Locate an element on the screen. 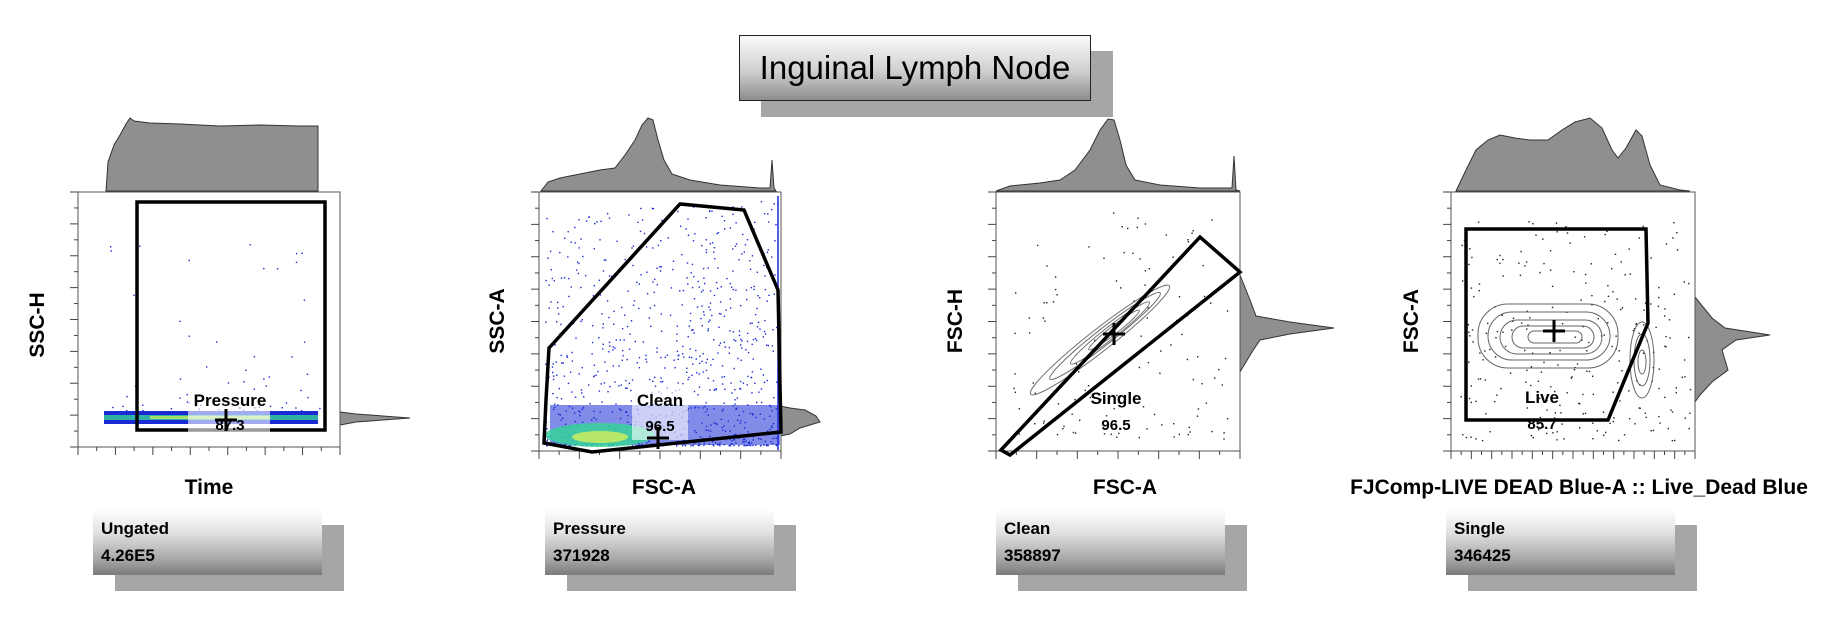  panel-1: Pressure 87.3 SSC-H Time is located at coordinates (218, 308).